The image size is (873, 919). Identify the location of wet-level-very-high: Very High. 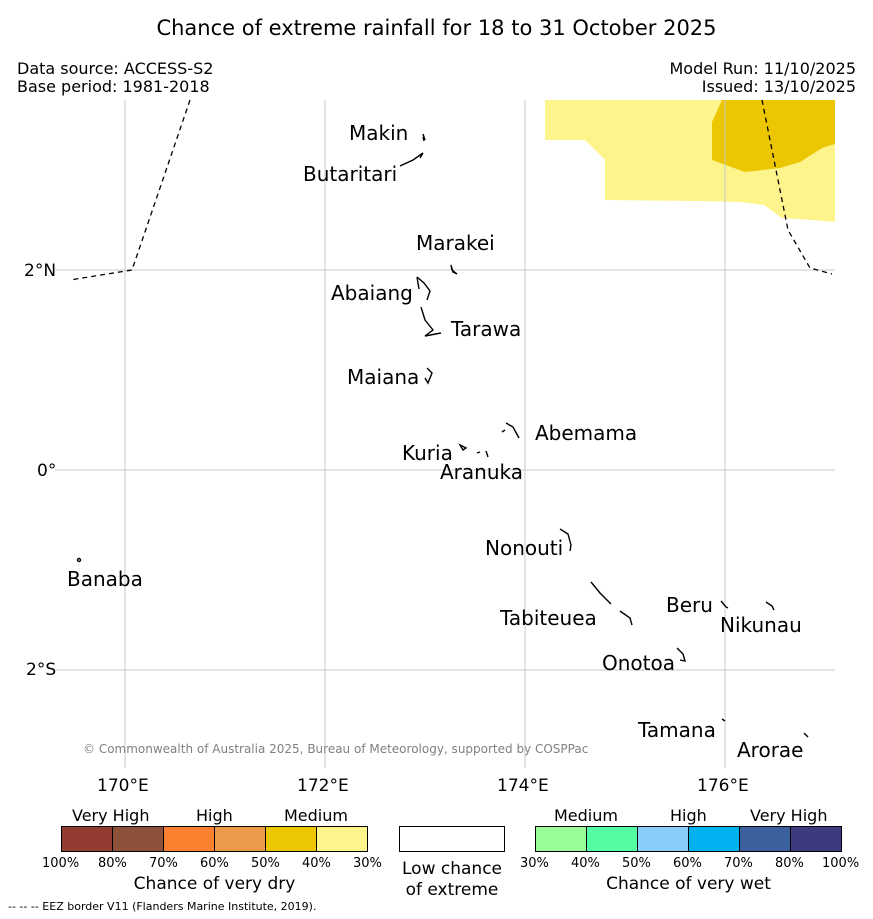
(789, 815).